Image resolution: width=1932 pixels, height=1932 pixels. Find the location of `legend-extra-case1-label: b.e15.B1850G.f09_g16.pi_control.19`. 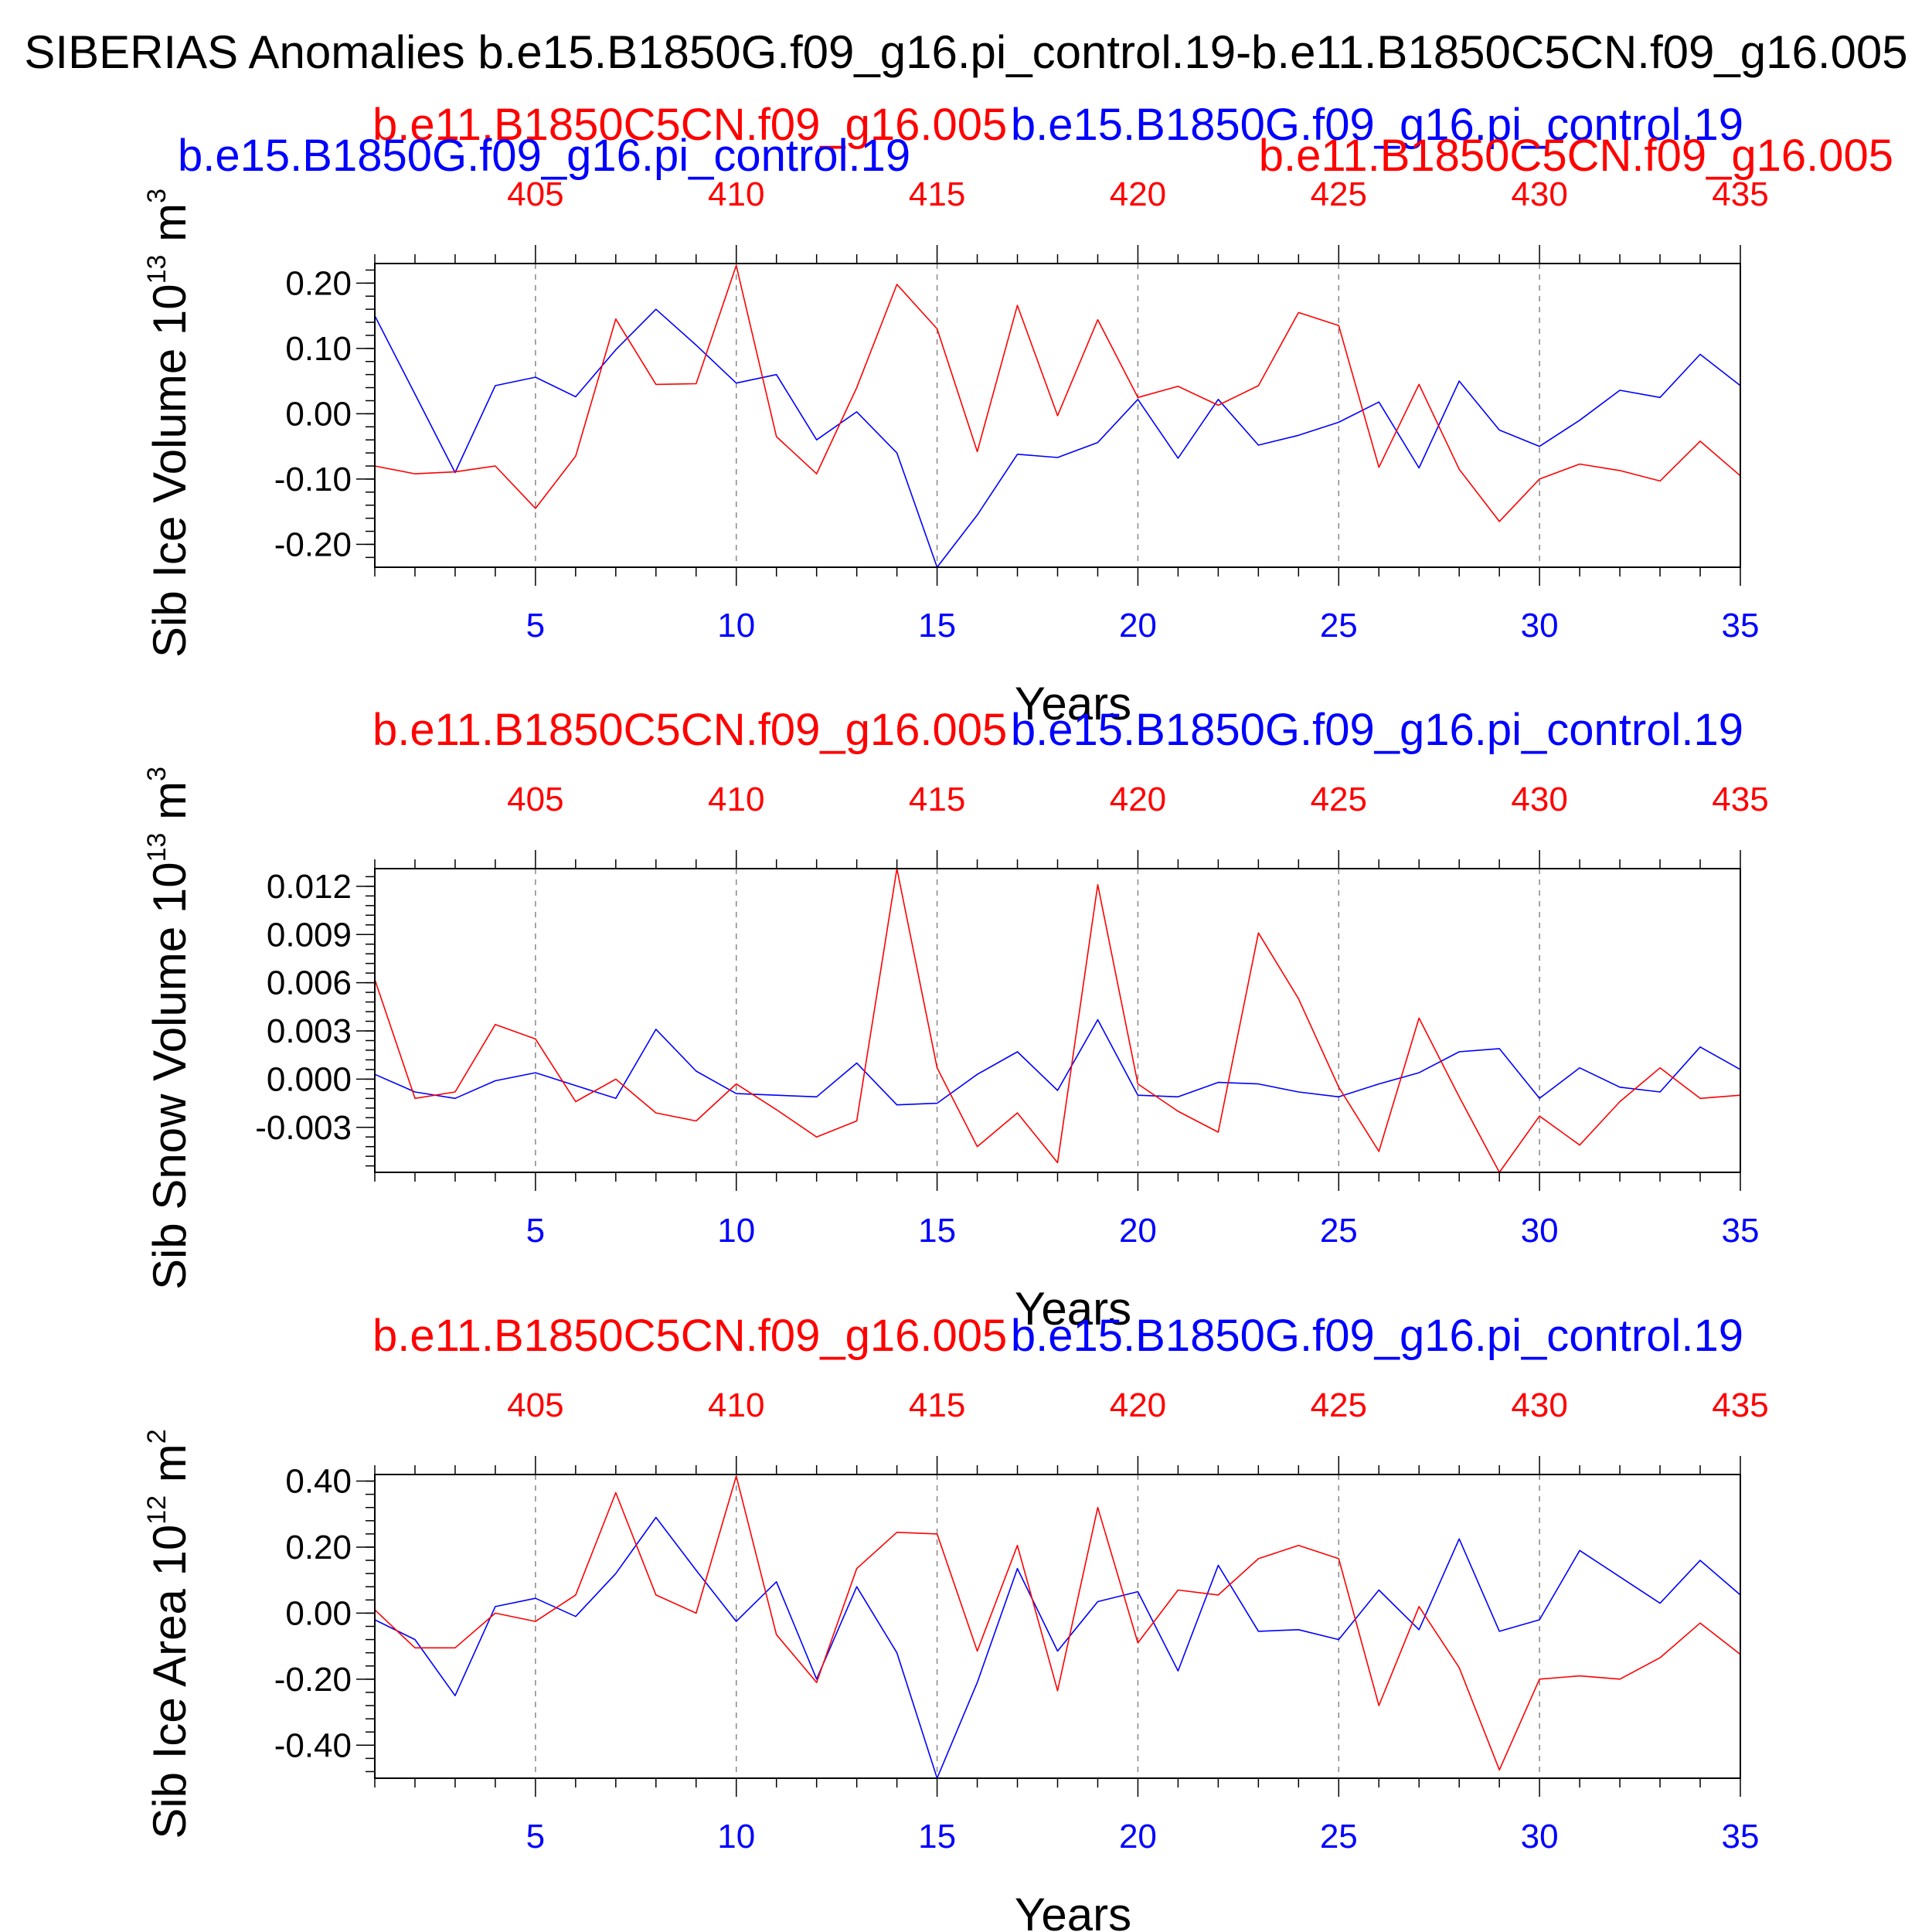

legend-extra-case1-label: b.e15.B1850G.f09_g16.pi_control.19 is located at coordinates (544, 156).